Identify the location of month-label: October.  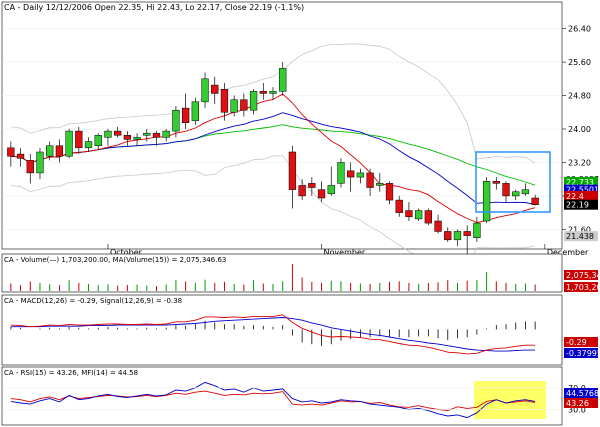
(126, 252).